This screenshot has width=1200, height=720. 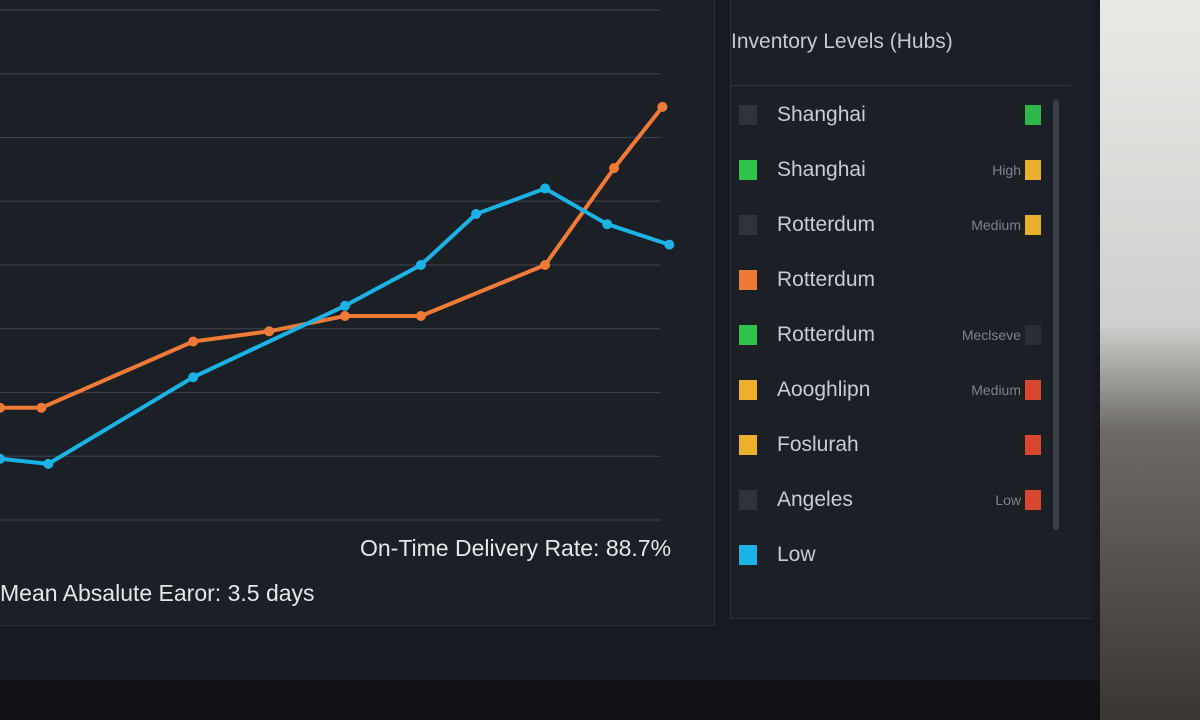 I want to click on inventory-row: Angeles Low, so click(x=904, y=500).